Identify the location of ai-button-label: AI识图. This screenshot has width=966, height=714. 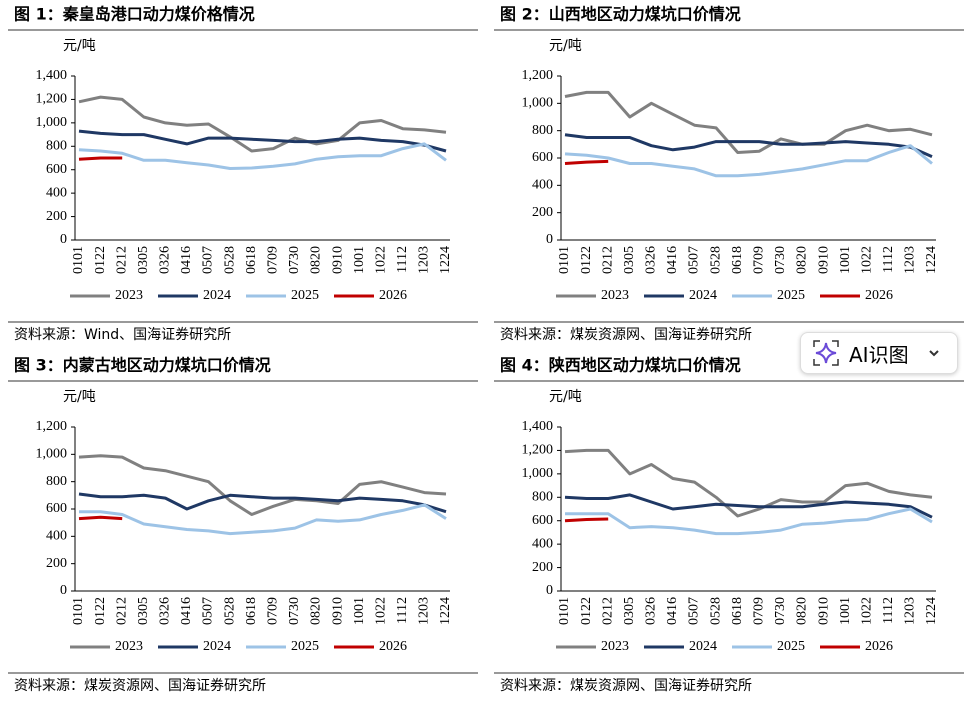
(879, 354).